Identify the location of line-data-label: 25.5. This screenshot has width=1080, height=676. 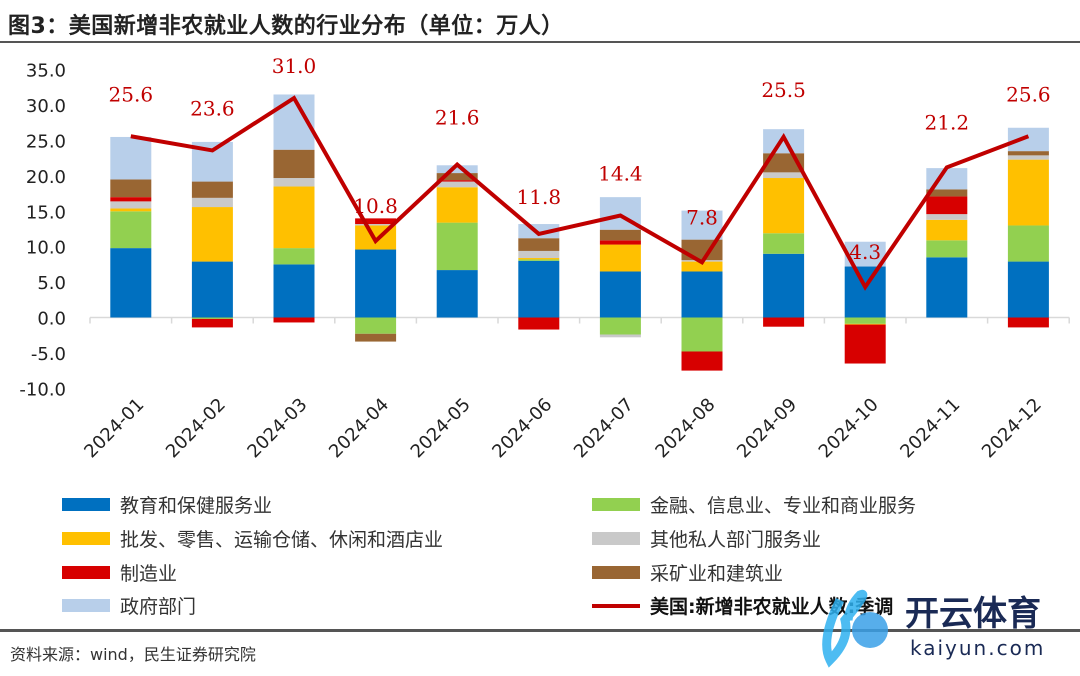
(783, 90).